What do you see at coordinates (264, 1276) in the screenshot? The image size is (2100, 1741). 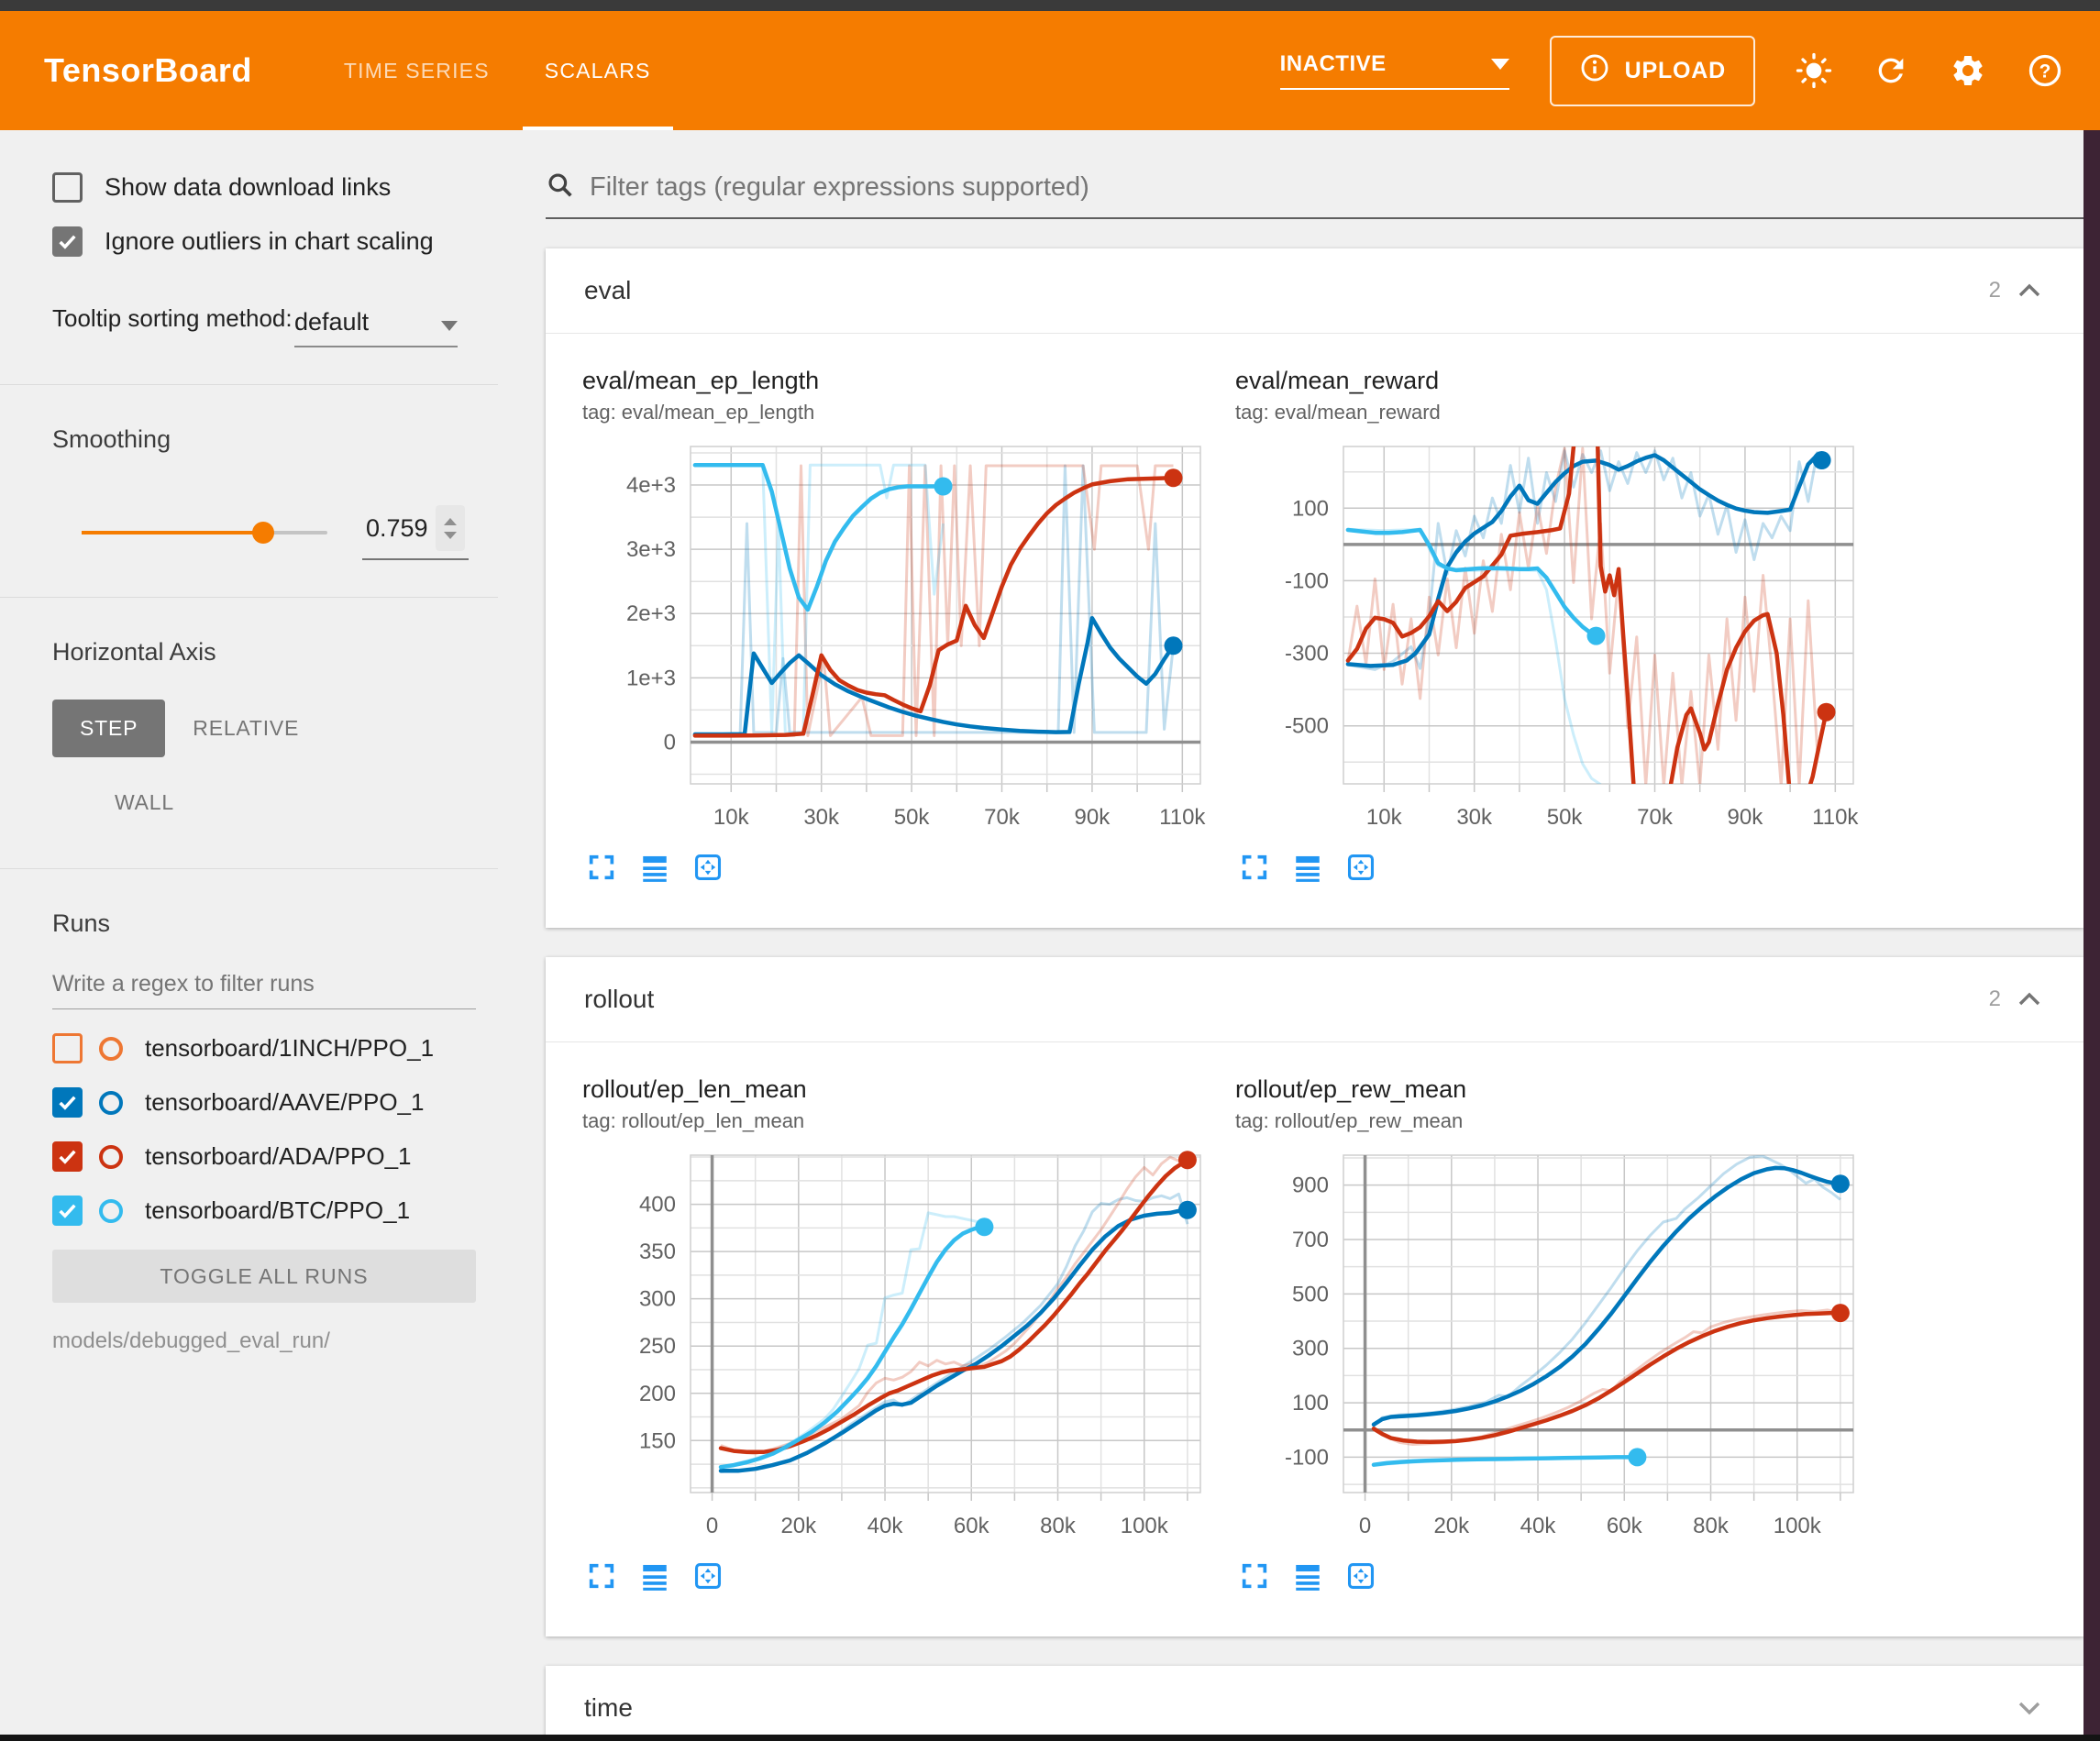 I see `toggle-all-runs-button: TOGGLE ALL RUNS` at bounding box center [264, 1276].